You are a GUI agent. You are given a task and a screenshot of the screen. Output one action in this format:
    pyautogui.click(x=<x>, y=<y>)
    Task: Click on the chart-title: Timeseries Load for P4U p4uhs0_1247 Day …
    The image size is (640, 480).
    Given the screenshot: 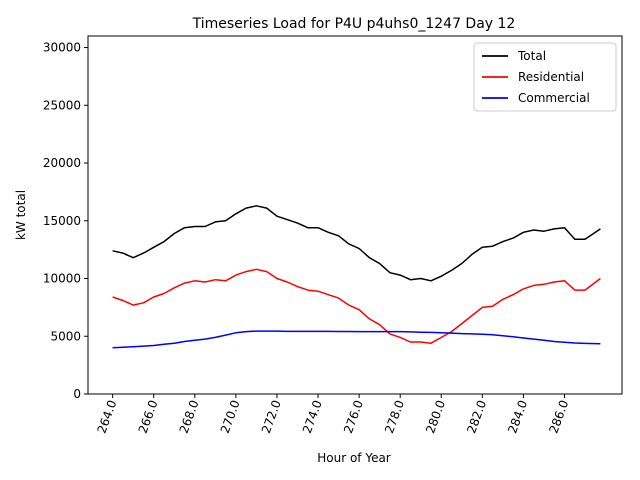 What is the action you would take?
    pyautogui.click(x=354, y=24)
    